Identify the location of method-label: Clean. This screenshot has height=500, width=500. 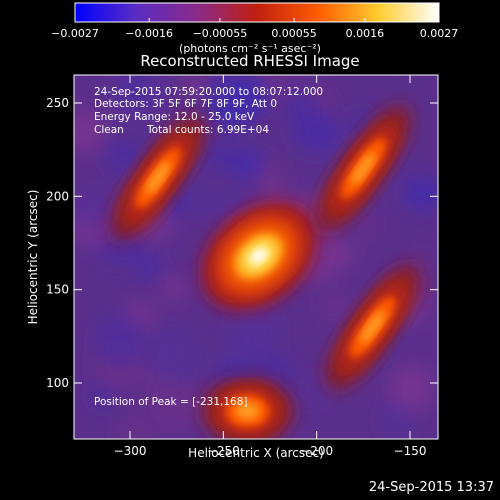
(109, 130).